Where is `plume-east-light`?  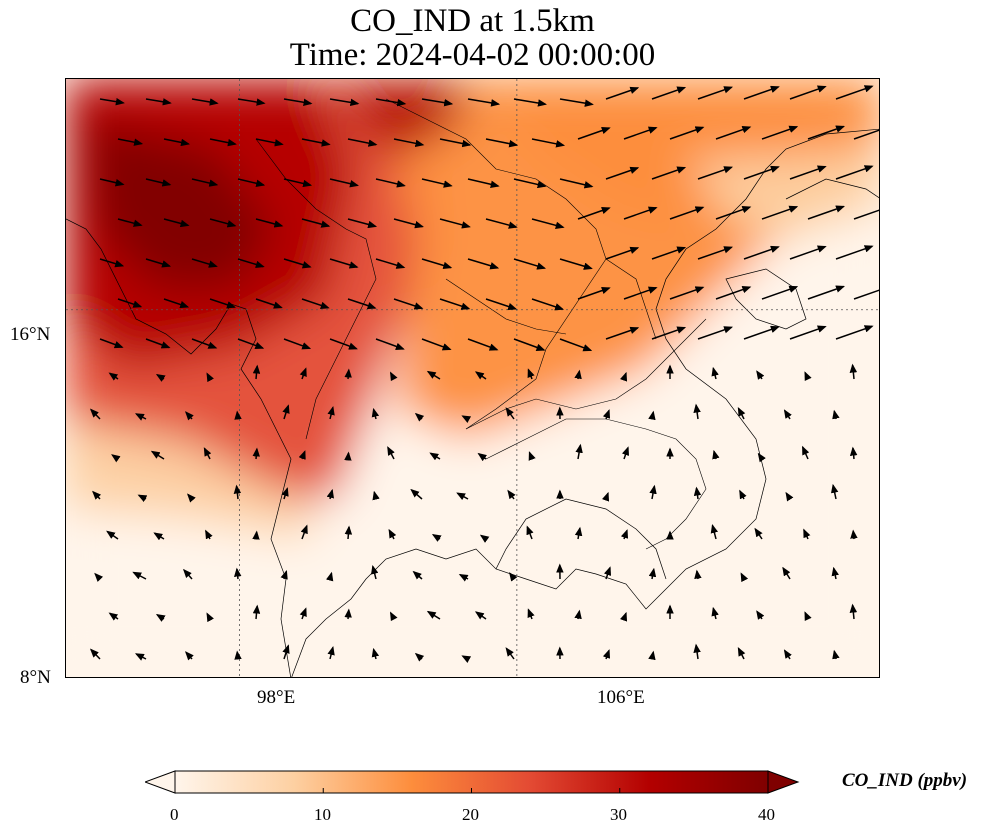
plume-east-light is located at coordinates (782, 194).